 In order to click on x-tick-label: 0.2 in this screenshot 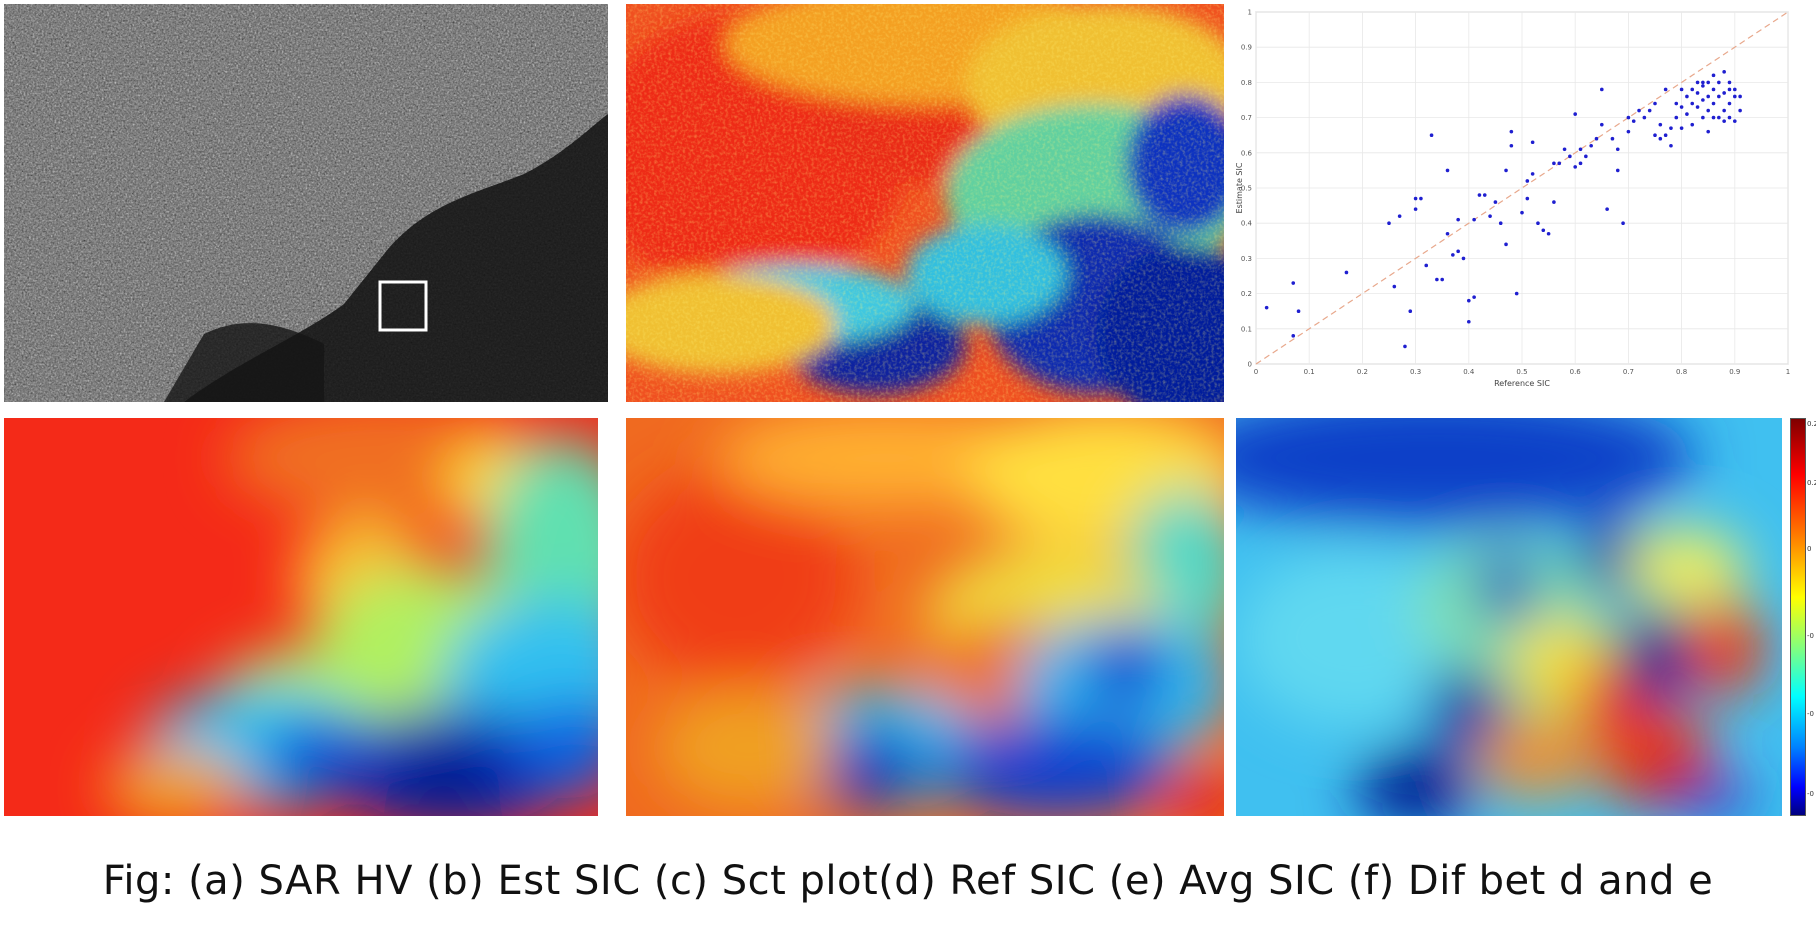, I will do `click(1362, 372)`.